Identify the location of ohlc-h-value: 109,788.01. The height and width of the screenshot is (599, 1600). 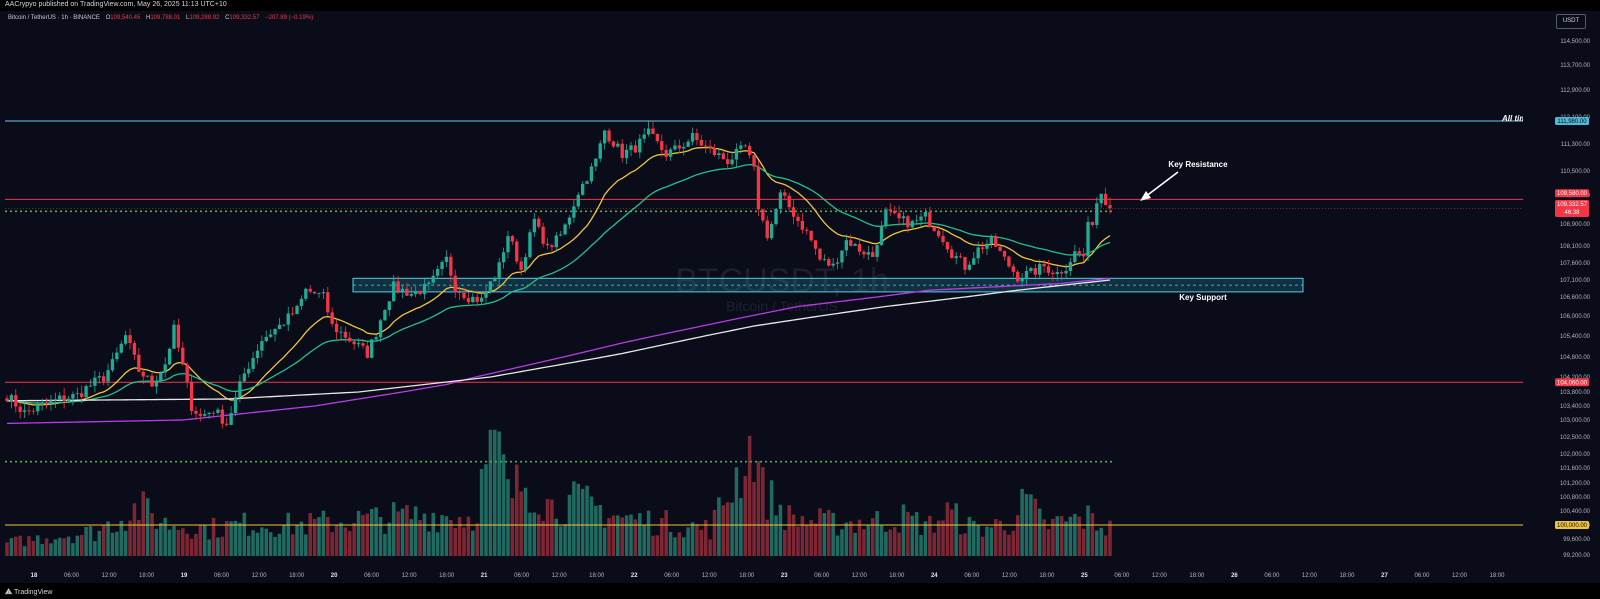
(165, 18).